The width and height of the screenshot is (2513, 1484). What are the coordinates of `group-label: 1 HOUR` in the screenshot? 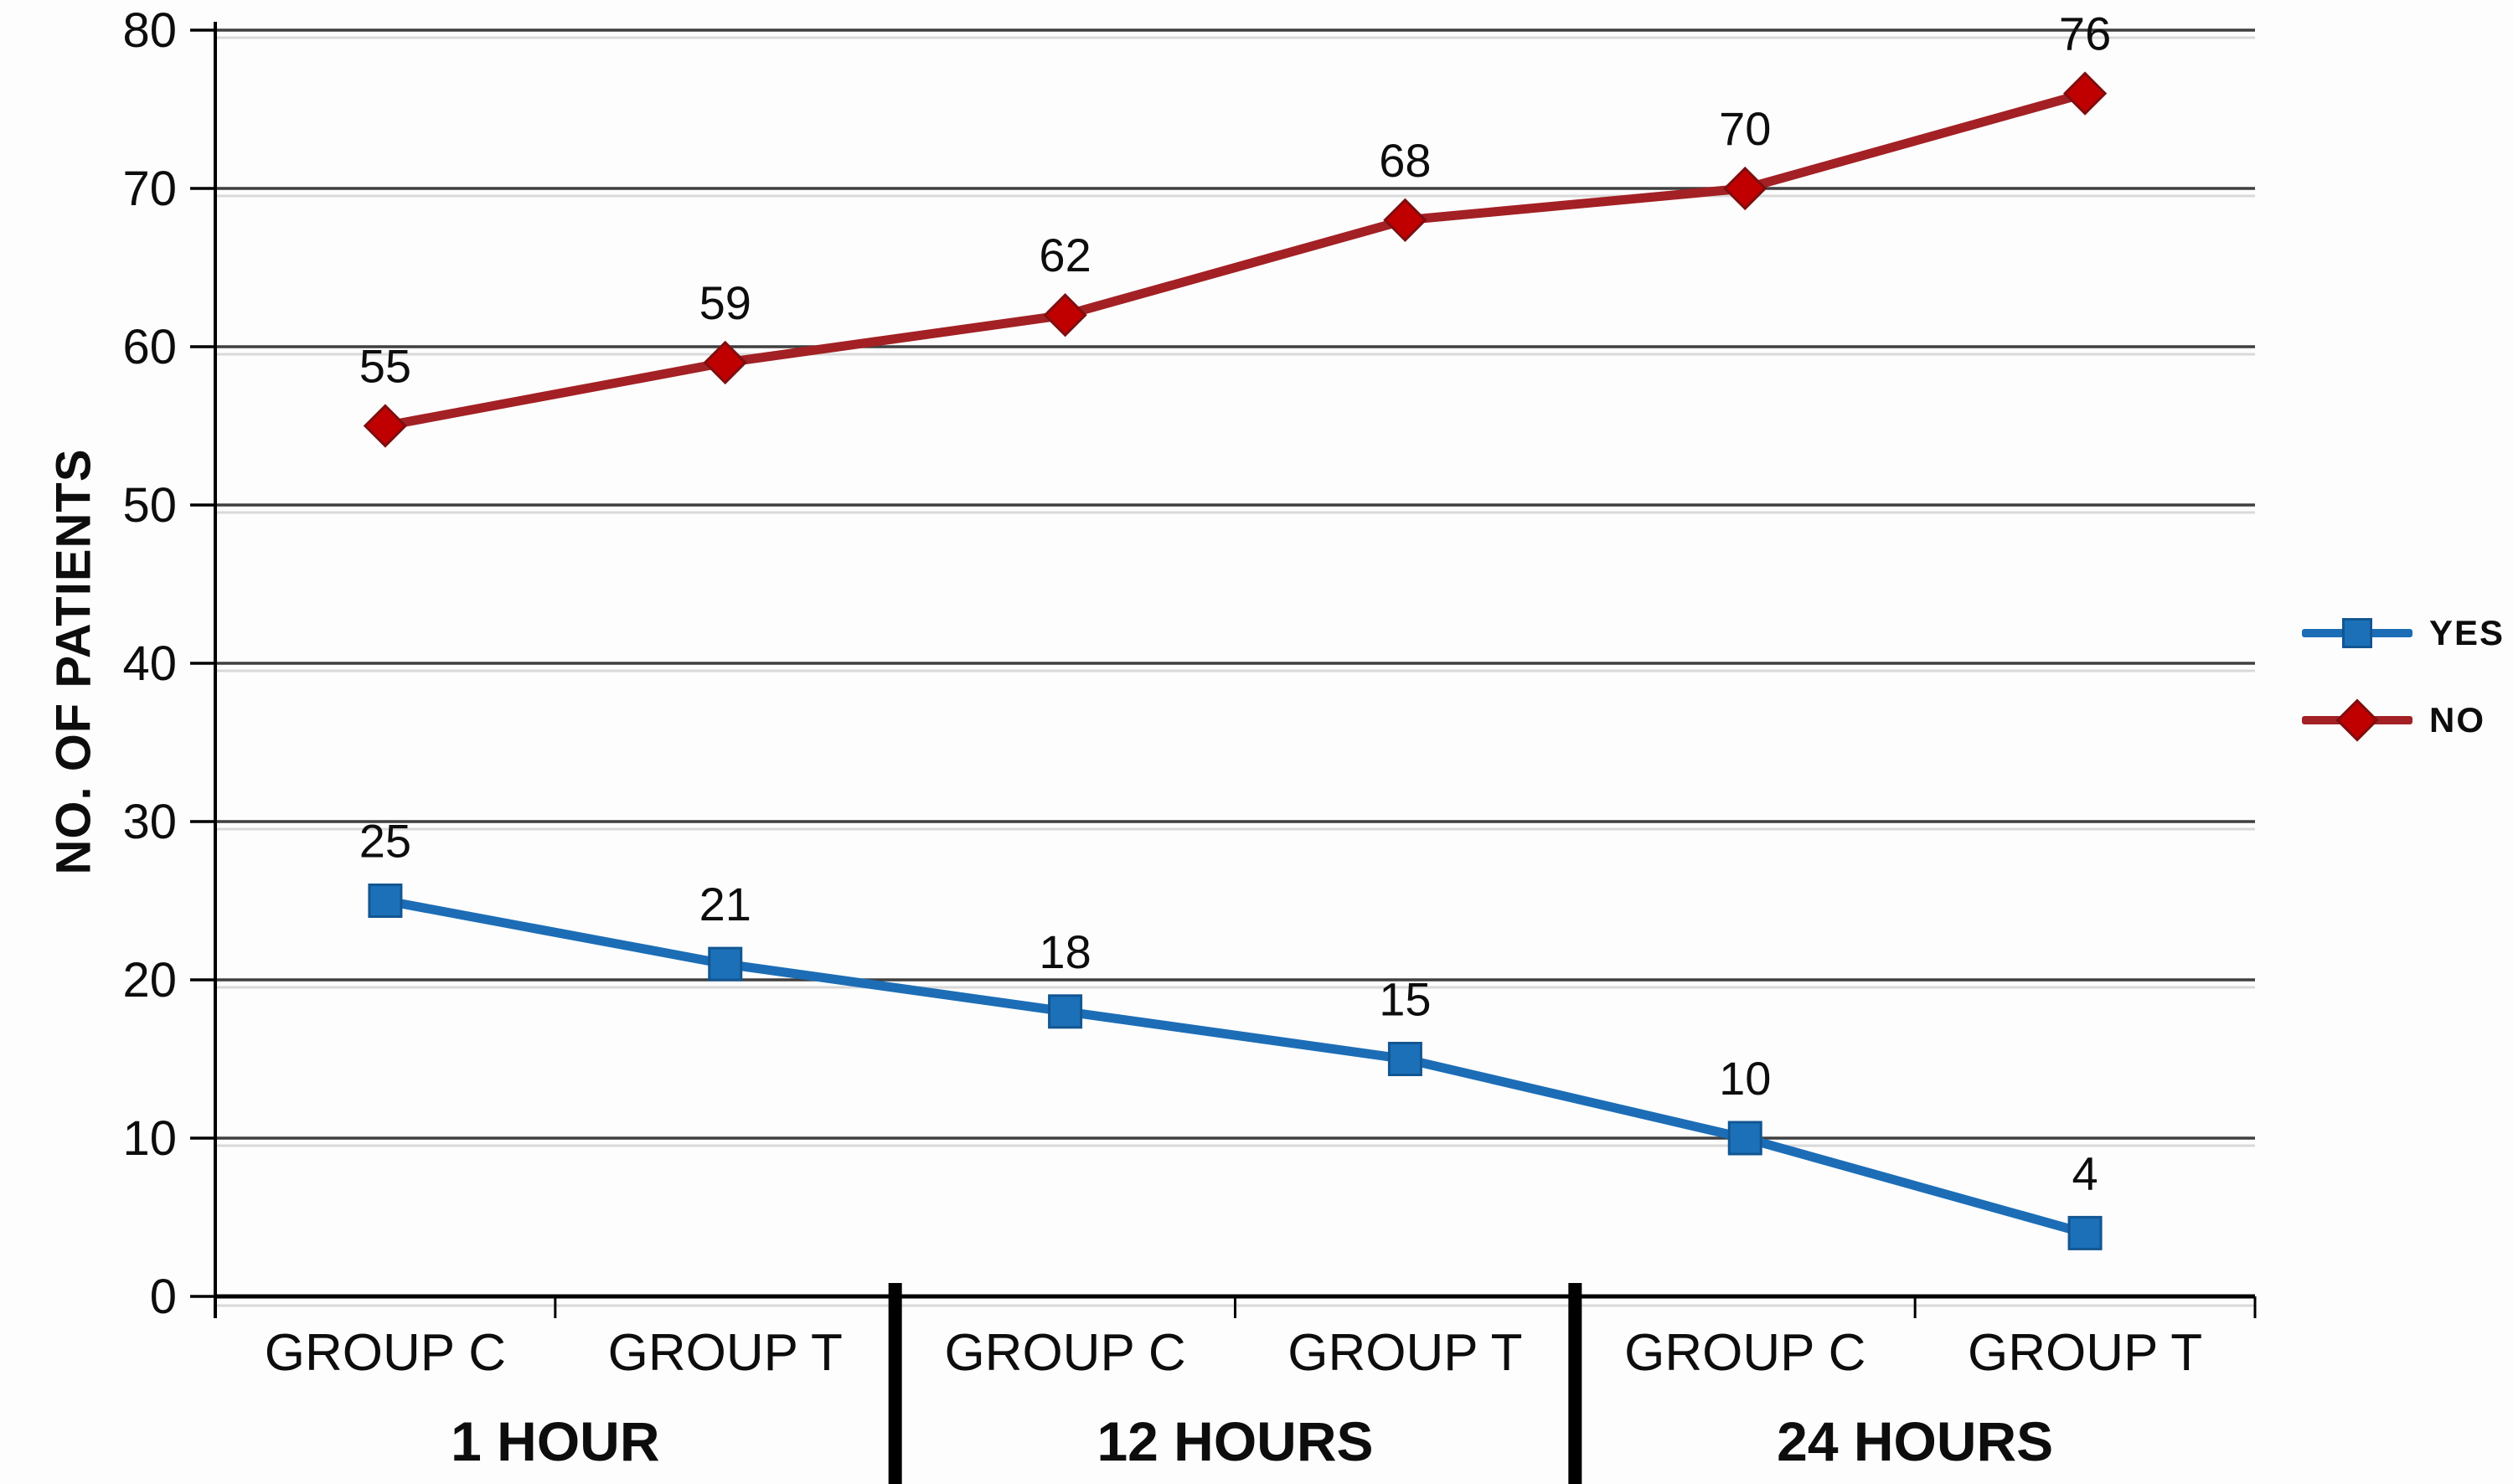 It's located at (555, 1441).